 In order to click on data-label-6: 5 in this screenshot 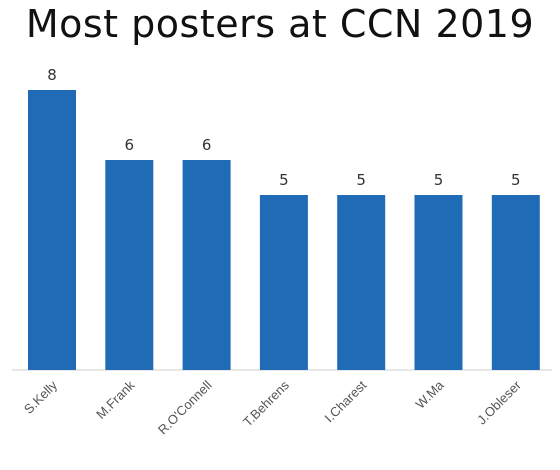, I will do `click(516, 180)`.